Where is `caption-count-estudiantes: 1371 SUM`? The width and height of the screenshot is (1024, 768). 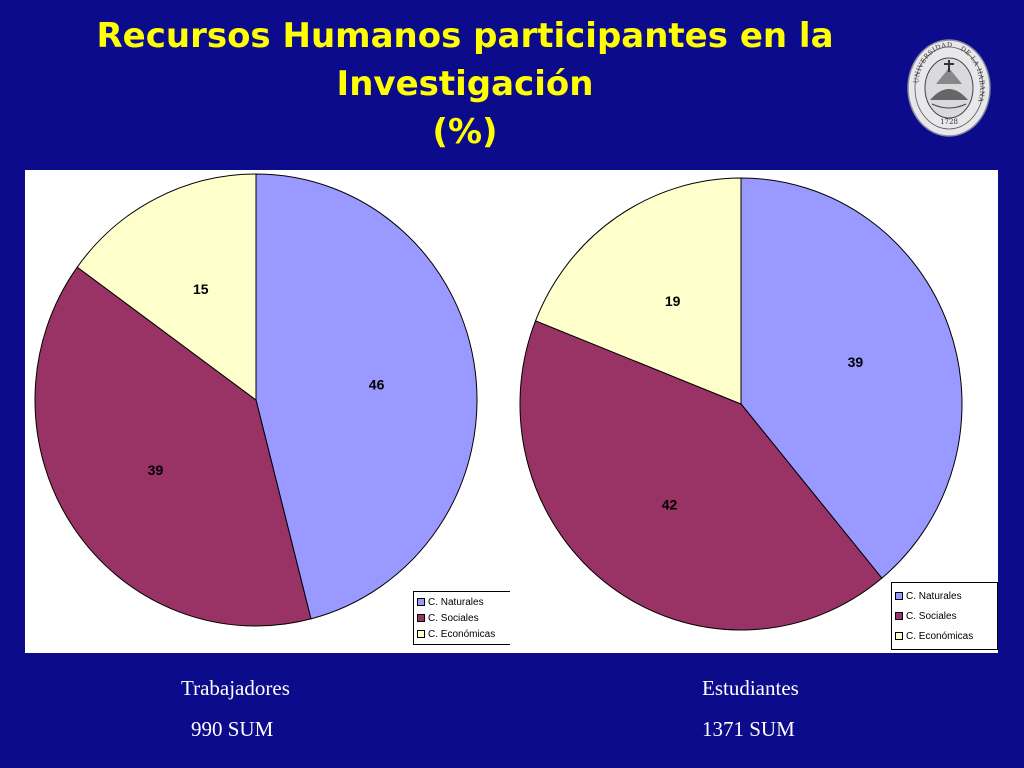
caption-count-estudiantes: 1371 SUM is located at coordinates (748, 729).